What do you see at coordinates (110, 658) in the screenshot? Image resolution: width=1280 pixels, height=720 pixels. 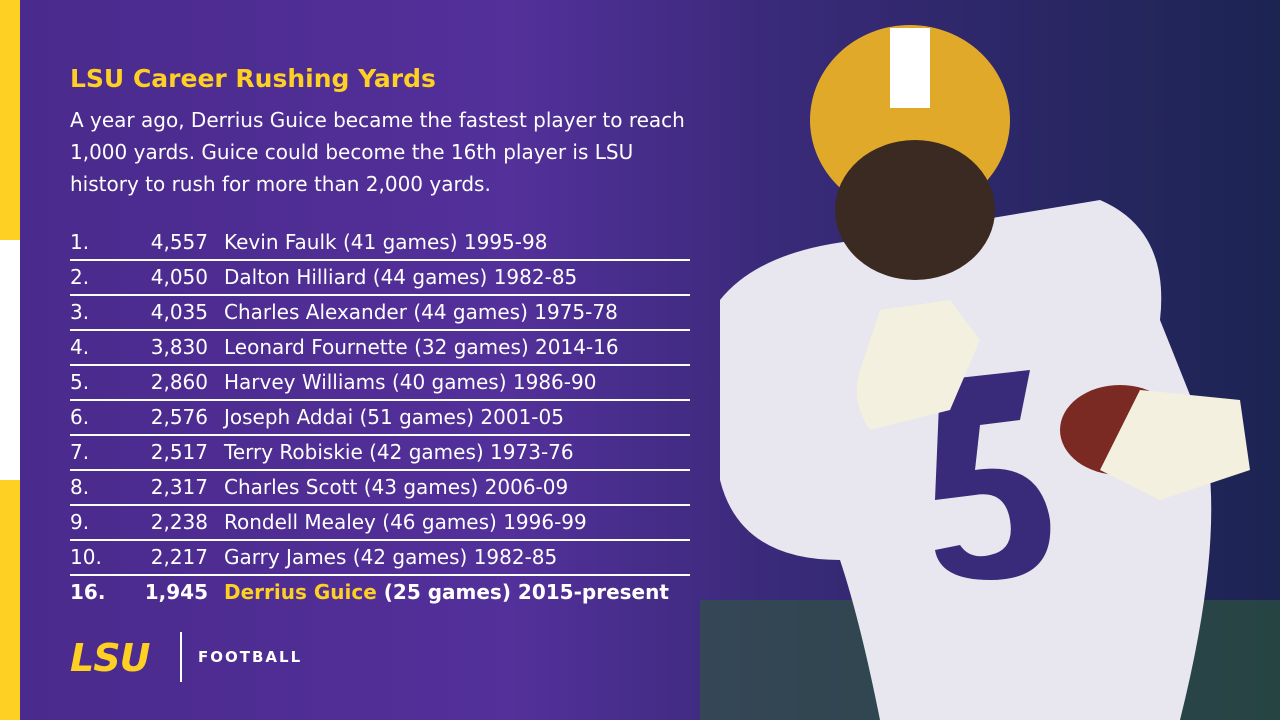 I see `logo-wordmark: LSU` at bounding box center [110, 658].